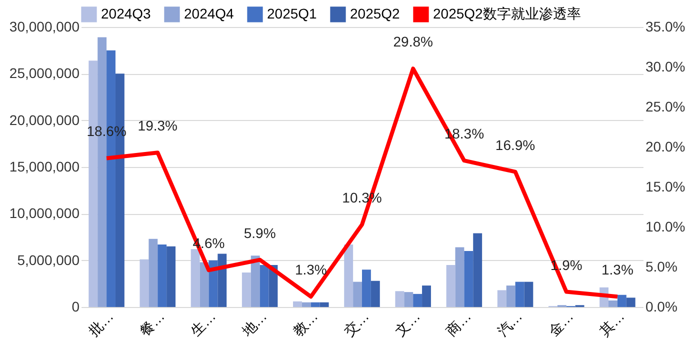 The height and width of the screenshot is (343, 693). I want to click on y-tick-label: 10,000,000, so click(44, 213).